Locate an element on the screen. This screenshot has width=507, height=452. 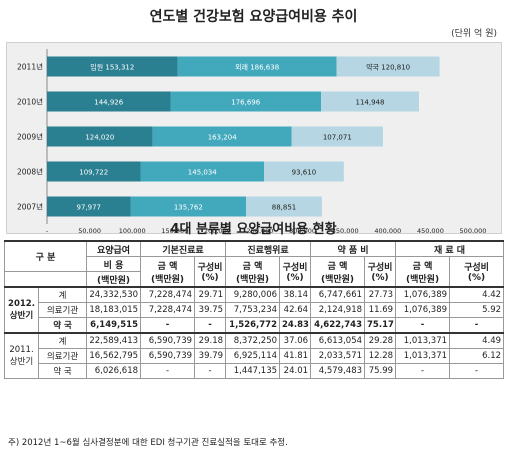
data-label: 163,204 is located at coordinates (222, 138).